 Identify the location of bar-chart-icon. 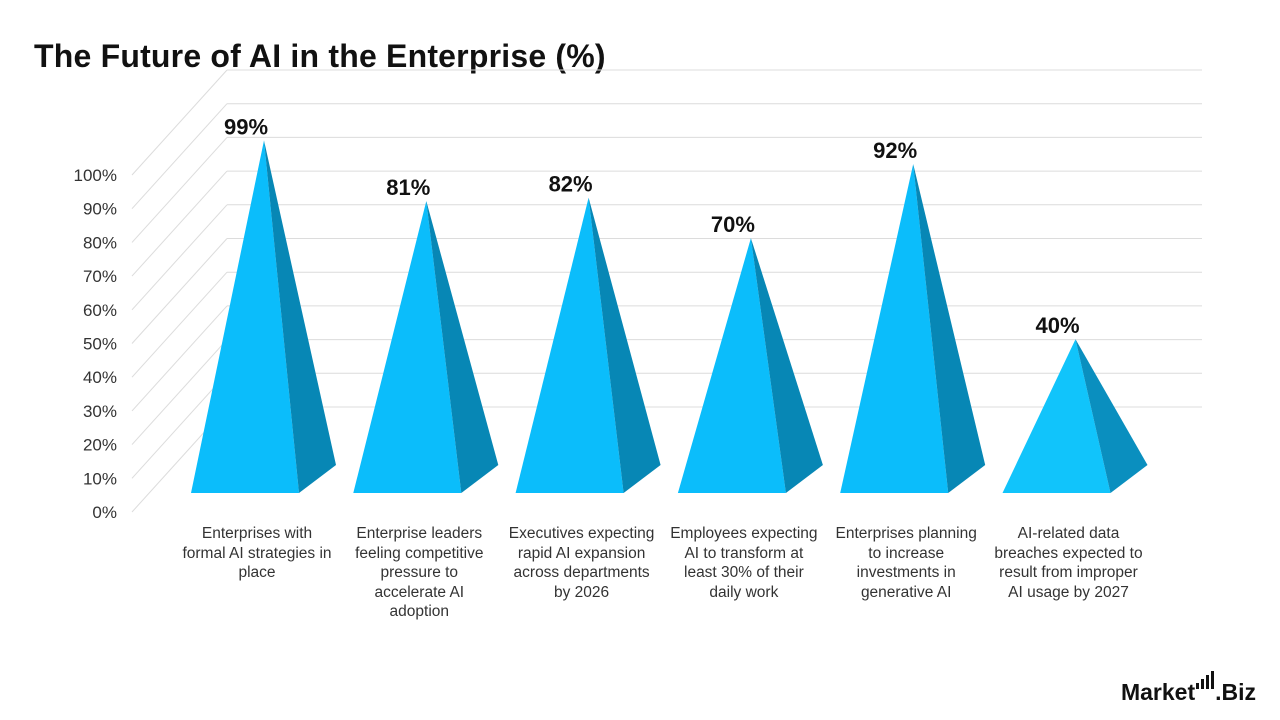
(1205, 680).